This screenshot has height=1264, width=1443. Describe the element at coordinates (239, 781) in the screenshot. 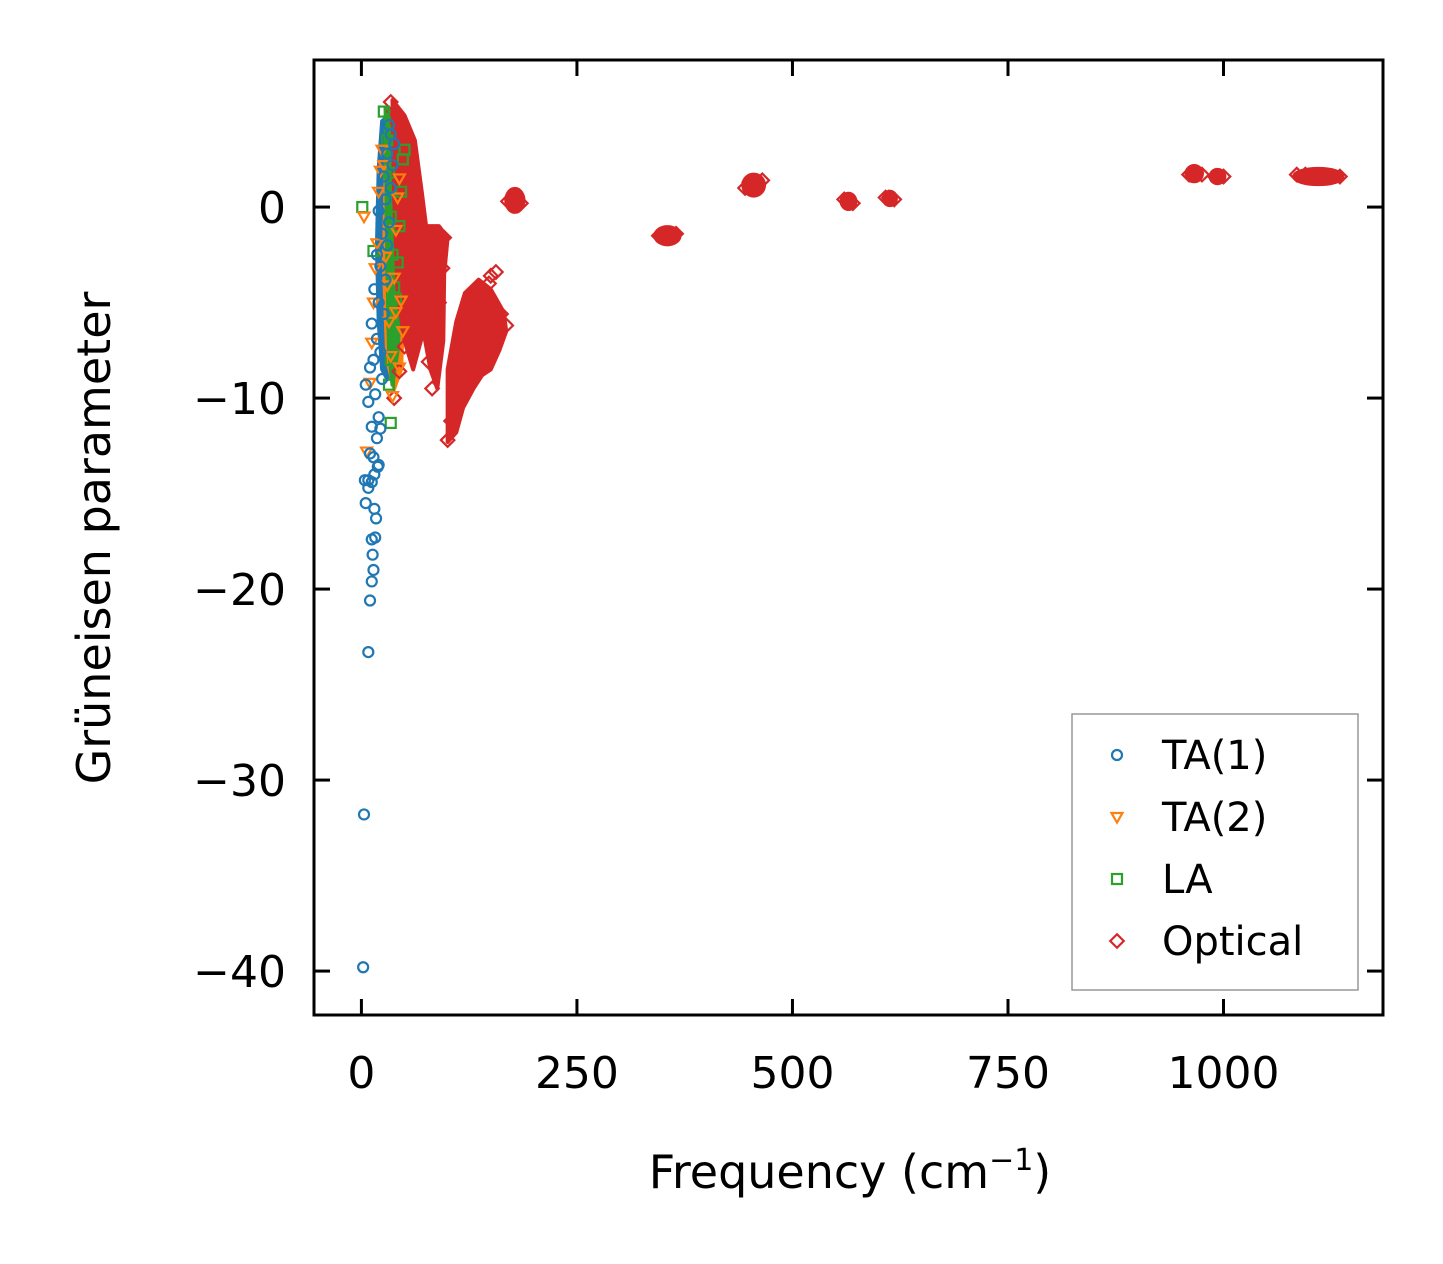

I see `y-tick-label--30: −30` at that location.